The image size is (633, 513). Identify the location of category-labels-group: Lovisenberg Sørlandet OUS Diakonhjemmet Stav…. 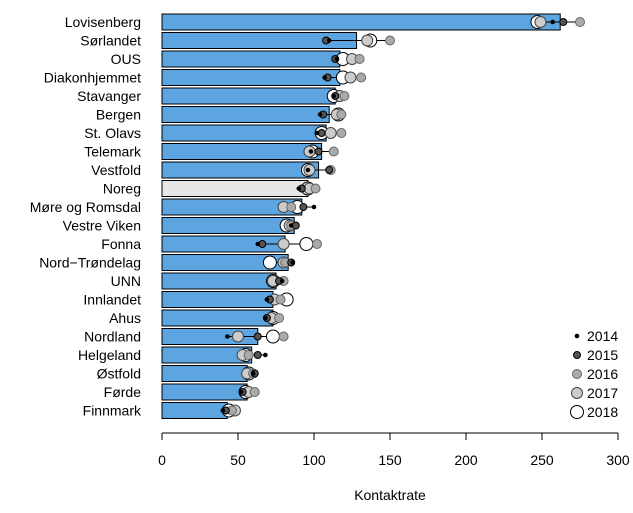
(86, 216).